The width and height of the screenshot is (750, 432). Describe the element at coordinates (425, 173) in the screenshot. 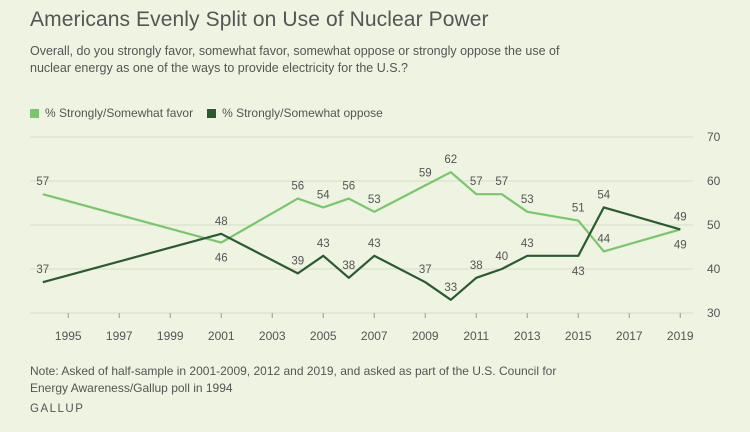

I see `data-label-favor: 59` at that location.